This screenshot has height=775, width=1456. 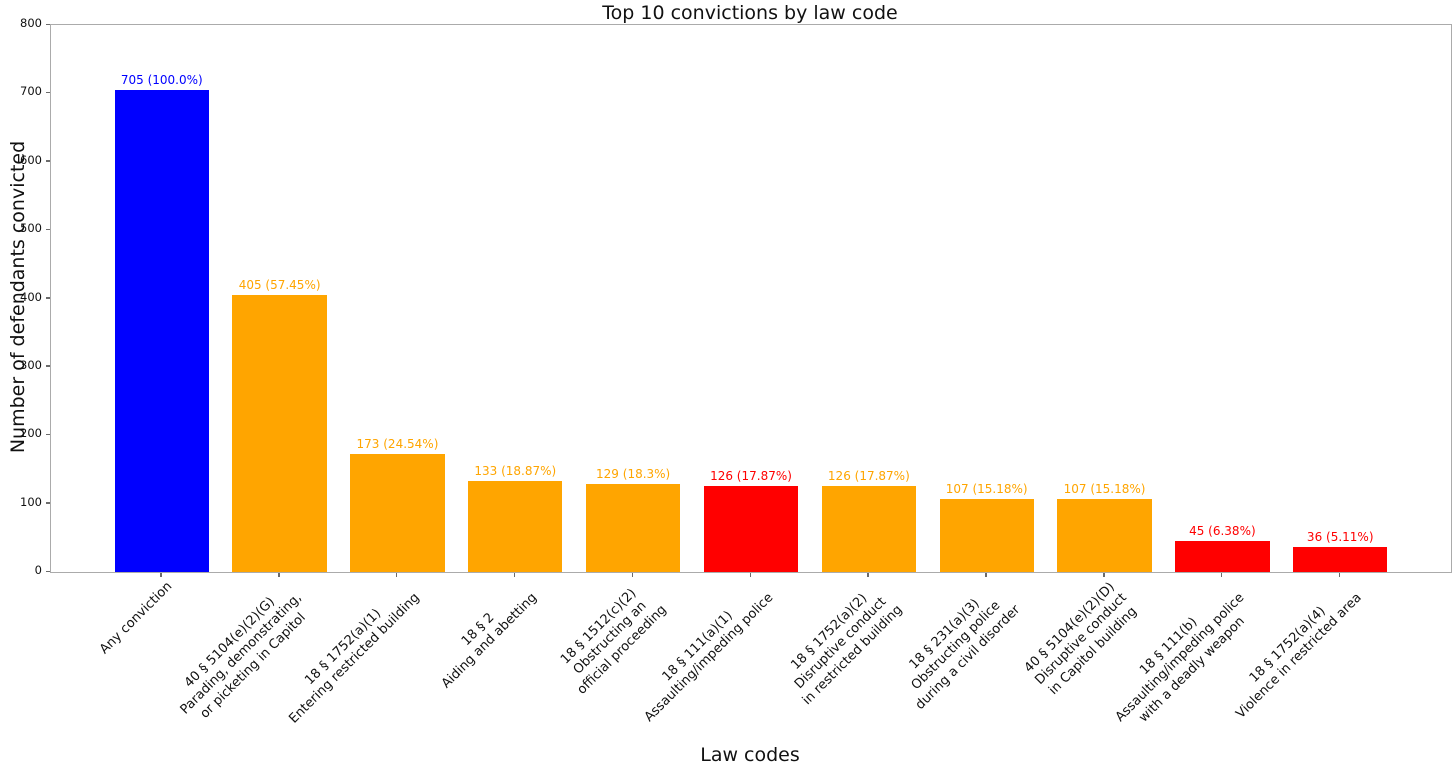 What do you see at coordinates (31, 228) in the screenshot?
I see `y-tick-label: 500` at bounding box center [31, 228].